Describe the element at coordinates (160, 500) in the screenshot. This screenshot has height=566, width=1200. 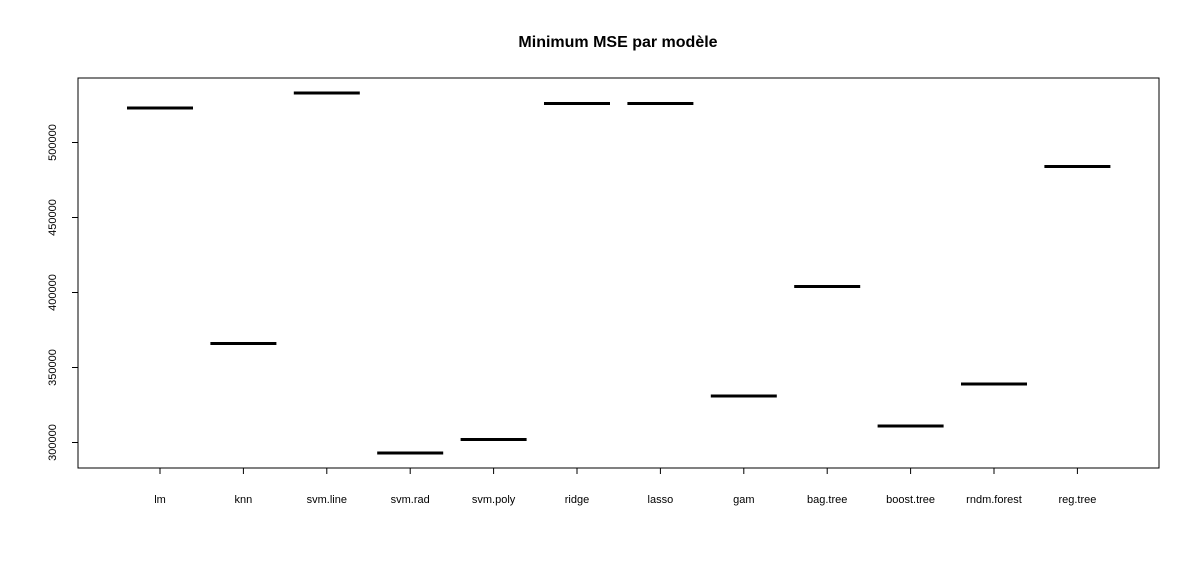
I see `x-tick-label: lm` at that location.